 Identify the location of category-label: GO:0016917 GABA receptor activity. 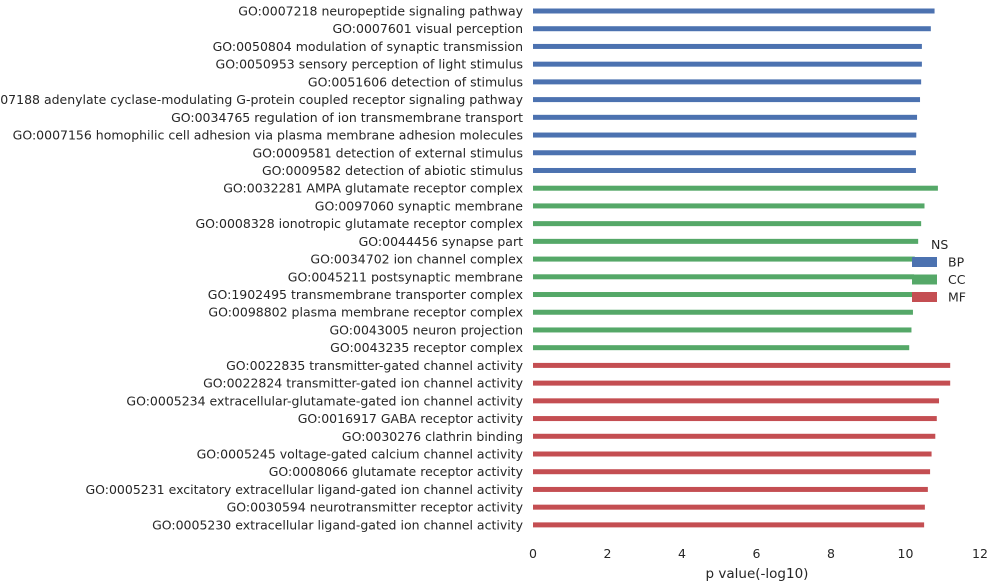
(411, 418).